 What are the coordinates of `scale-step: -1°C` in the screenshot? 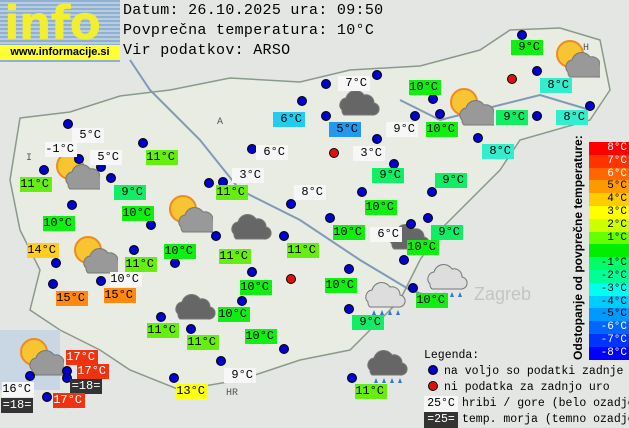 It's located at (609, 263).